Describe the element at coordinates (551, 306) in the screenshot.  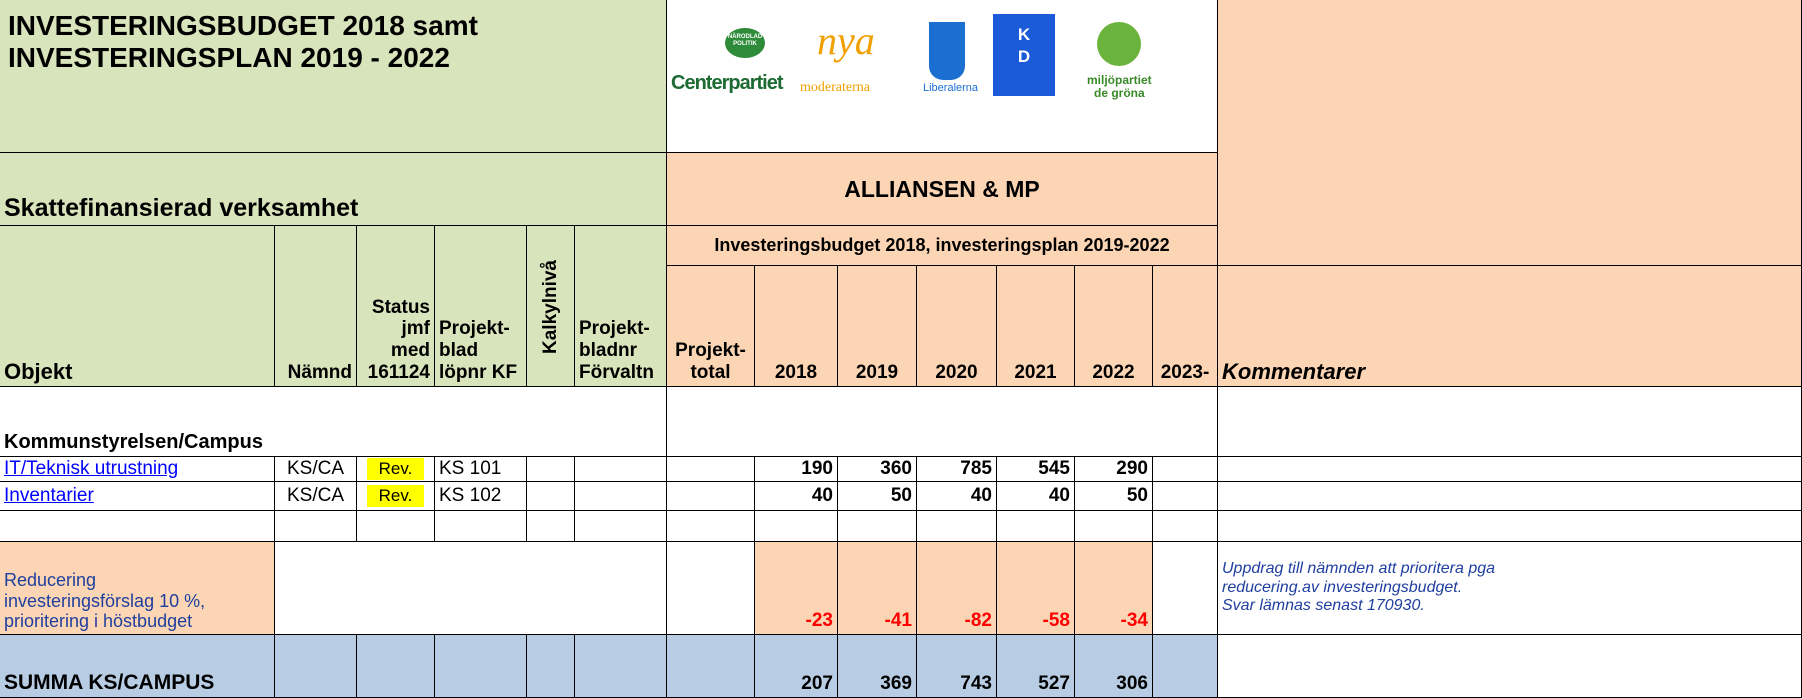
I see `column-header: Kalkylnivå` at that location.